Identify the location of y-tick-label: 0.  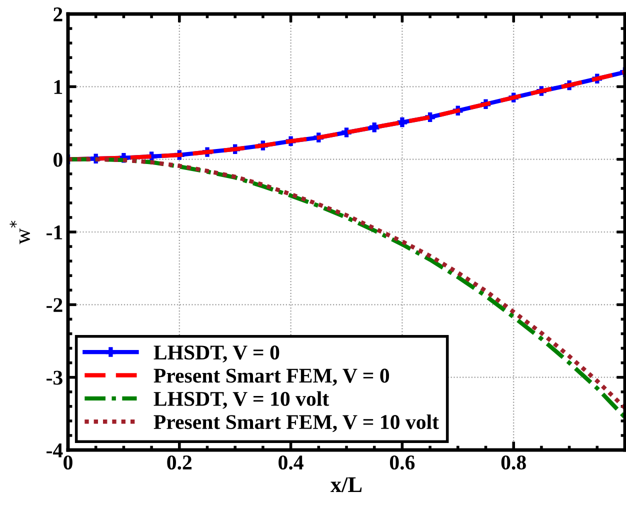
(58, 159).